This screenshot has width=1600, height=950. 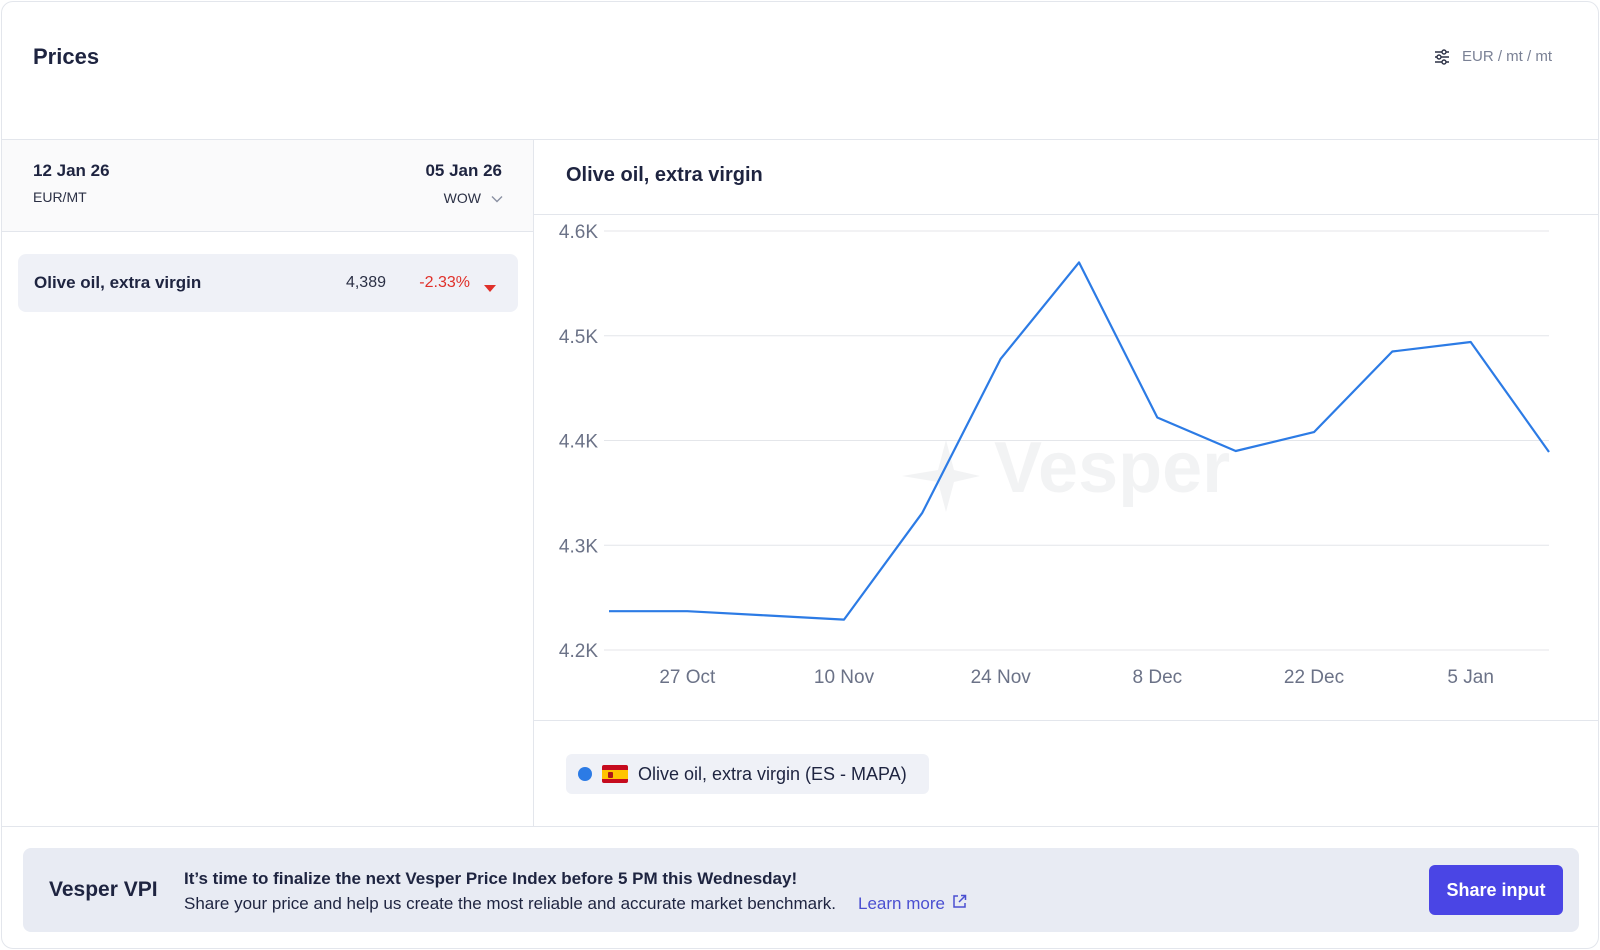 What do you see at coordinates (615, 774) in the screenshot?
I see `spain-flag-icon` at bounding box center [615, 774].